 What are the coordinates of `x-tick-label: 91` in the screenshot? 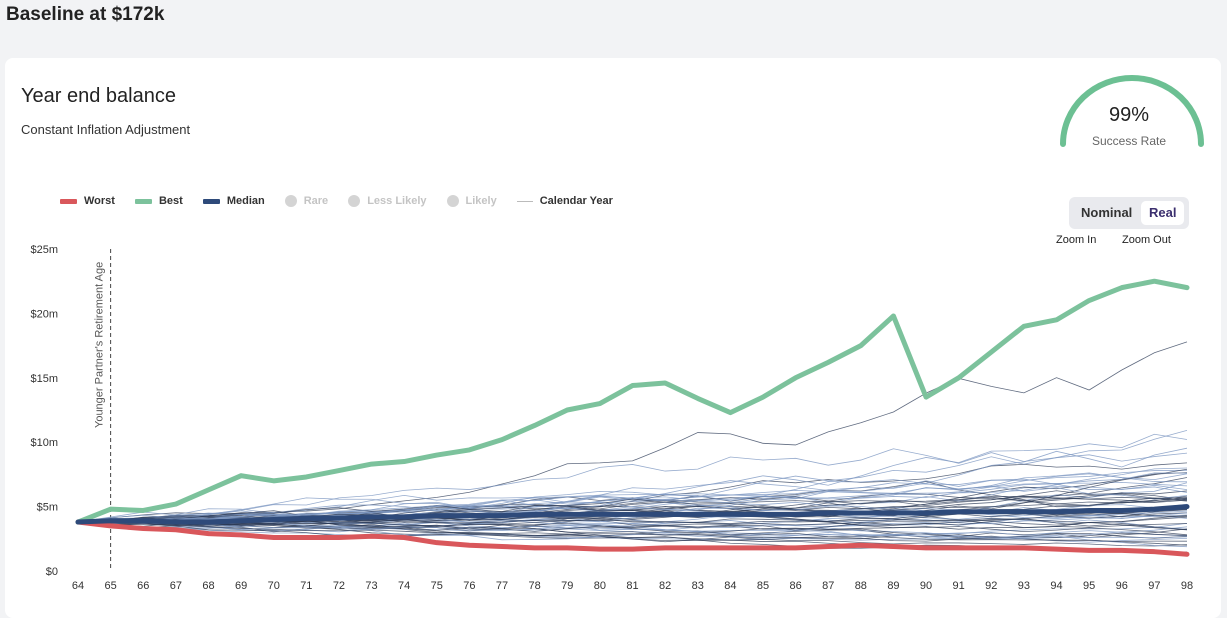 It's located at (959, 586).